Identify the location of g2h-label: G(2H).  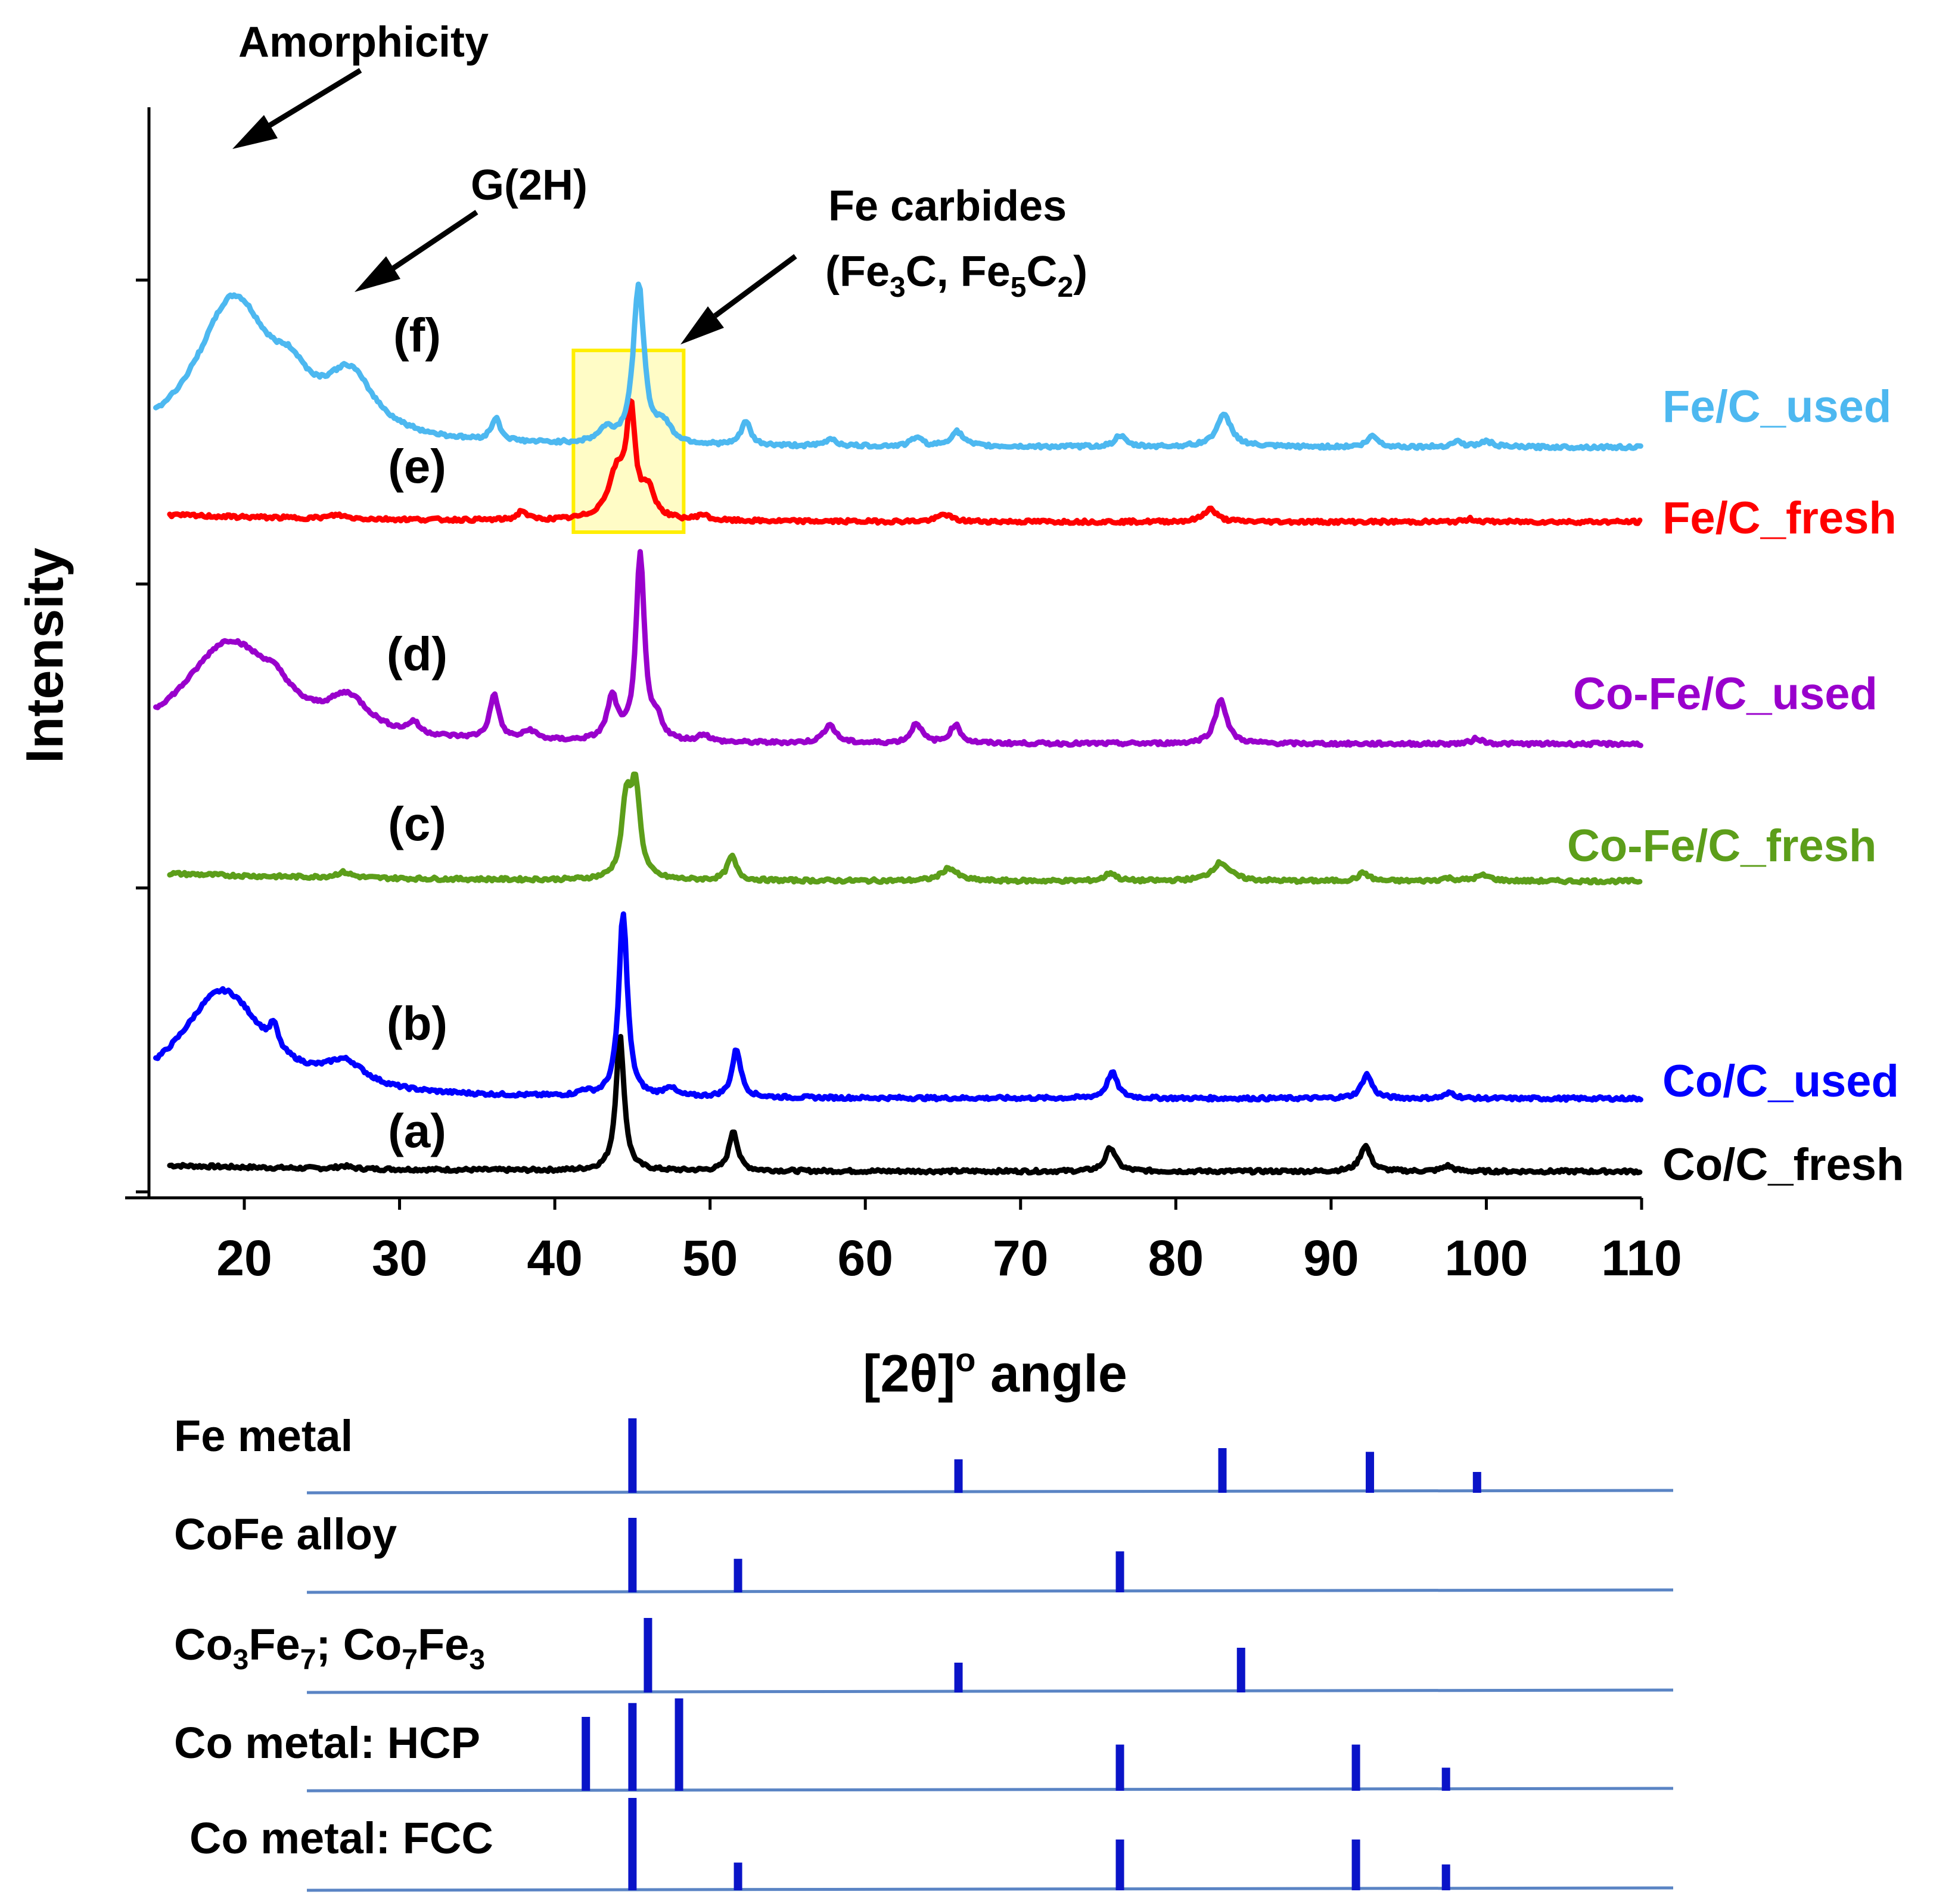
(529, 185).